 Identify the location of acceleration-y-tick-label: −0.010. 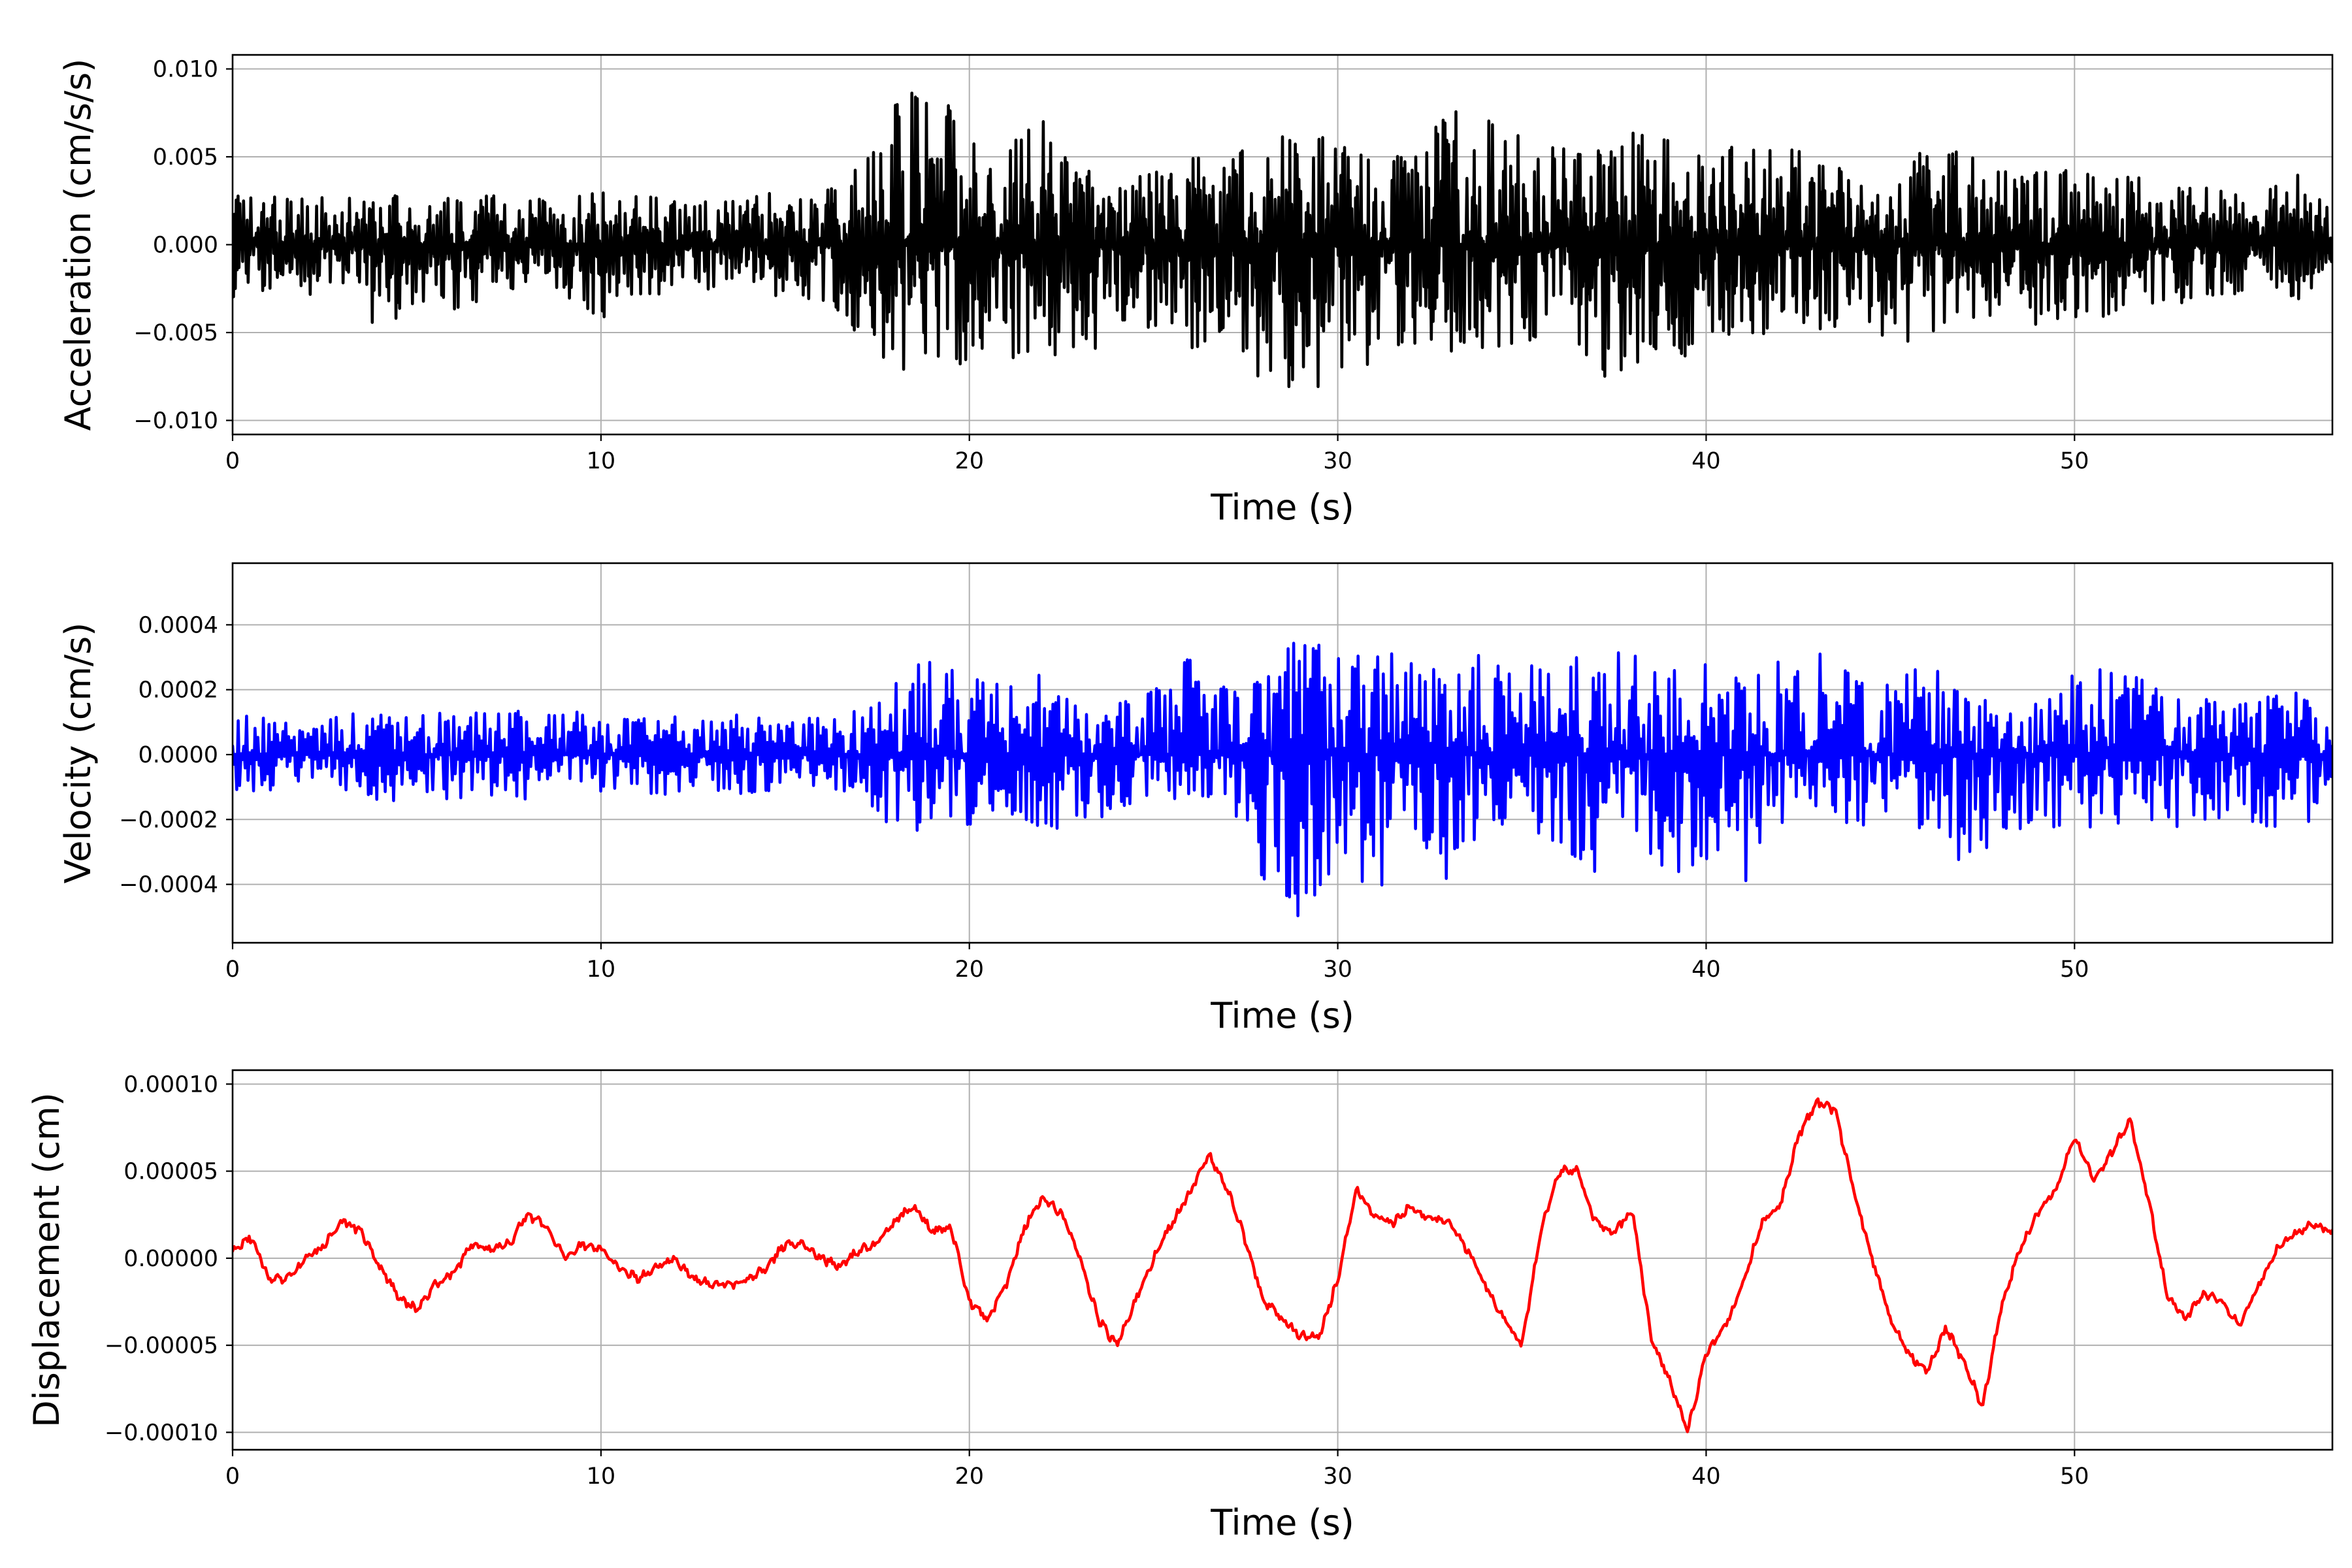
(175, 421).